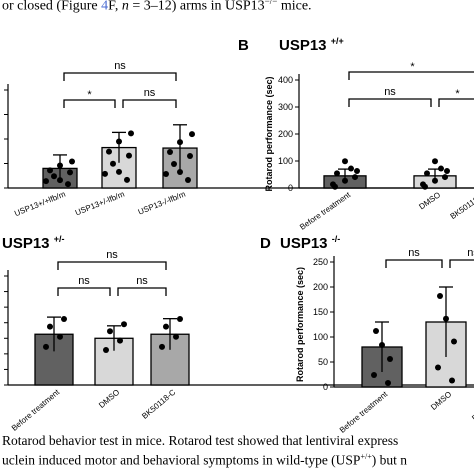 The height and width of the screenshot is (474, 474). I want to click on caption-bottom-line2-sup: +/+, so click(366, 456).